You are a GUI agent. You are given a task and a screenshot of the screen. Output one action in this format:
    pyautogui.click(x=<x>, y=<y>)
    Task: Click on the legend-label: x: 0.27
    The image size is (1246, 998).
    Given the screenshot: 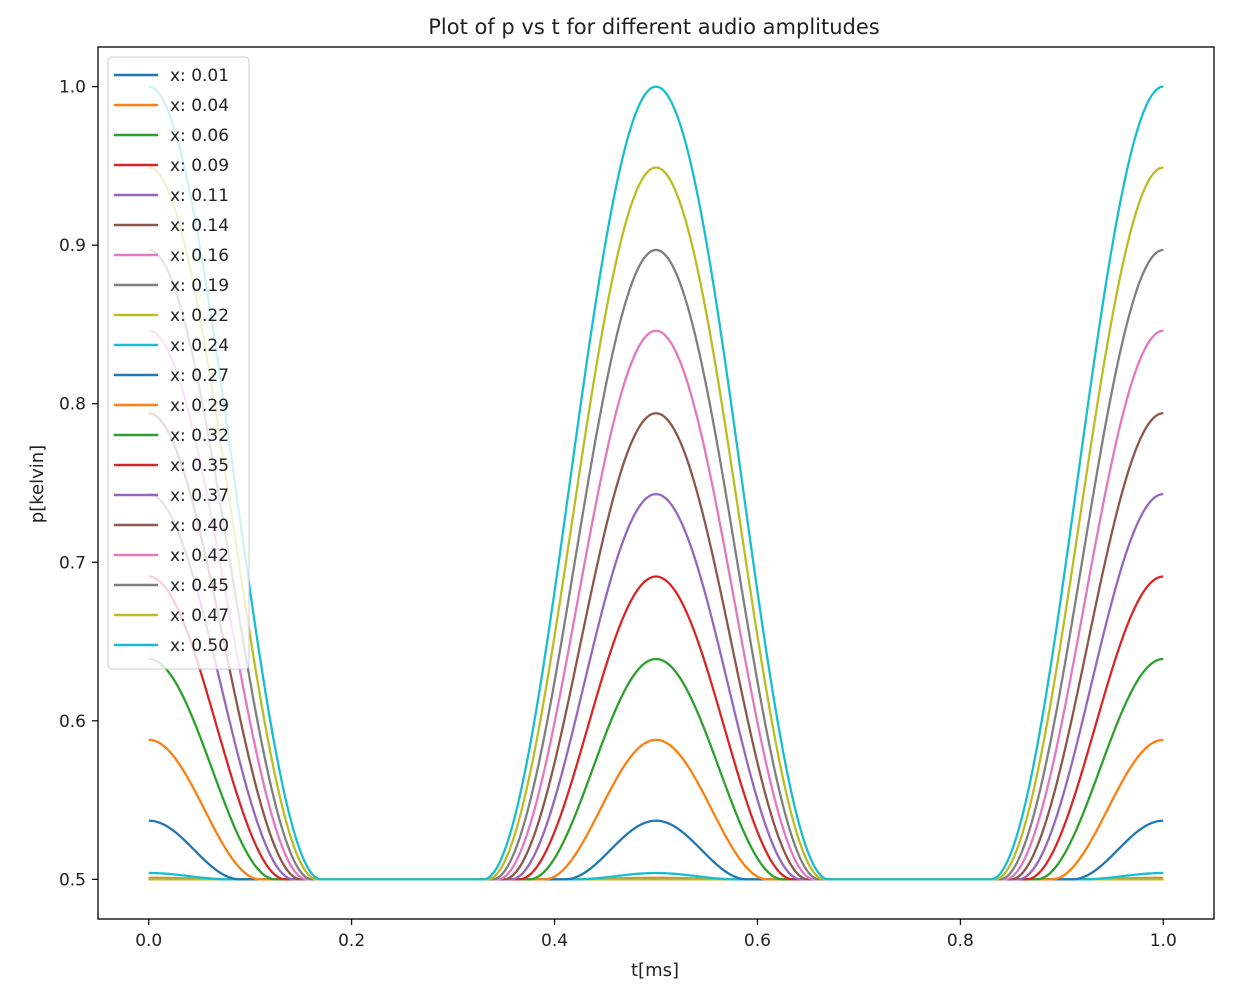 What is the action you would take?
    pyautogui.click(x=199, y=376)
    